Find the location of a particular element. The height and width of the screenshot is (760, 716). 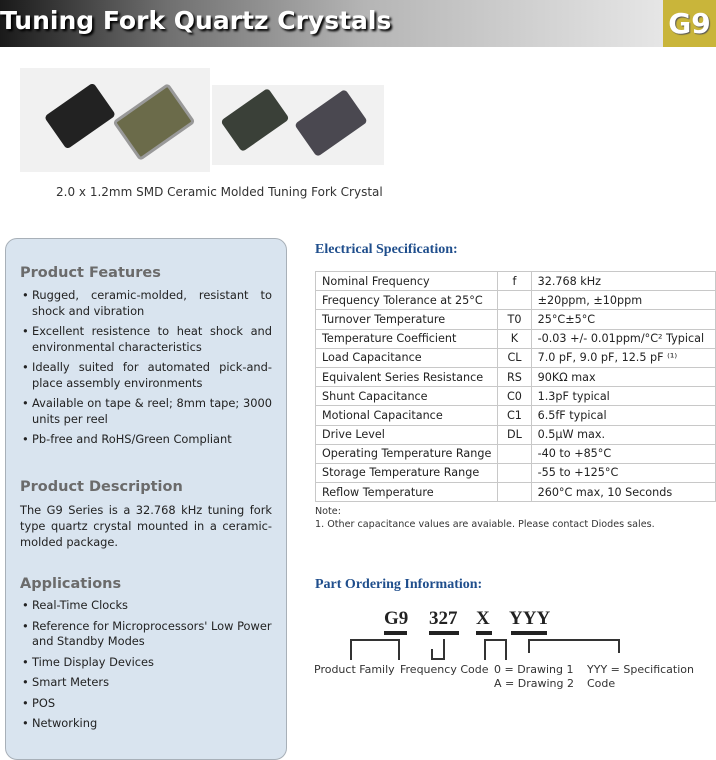

parameter-cell: Motional Capacitance is located at coordinates (406, 415).